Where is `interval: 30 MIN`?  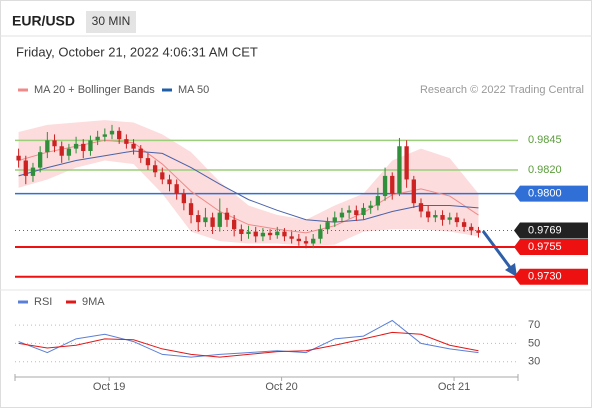
interval: 30 MIN is located at coordinates (111, 21).